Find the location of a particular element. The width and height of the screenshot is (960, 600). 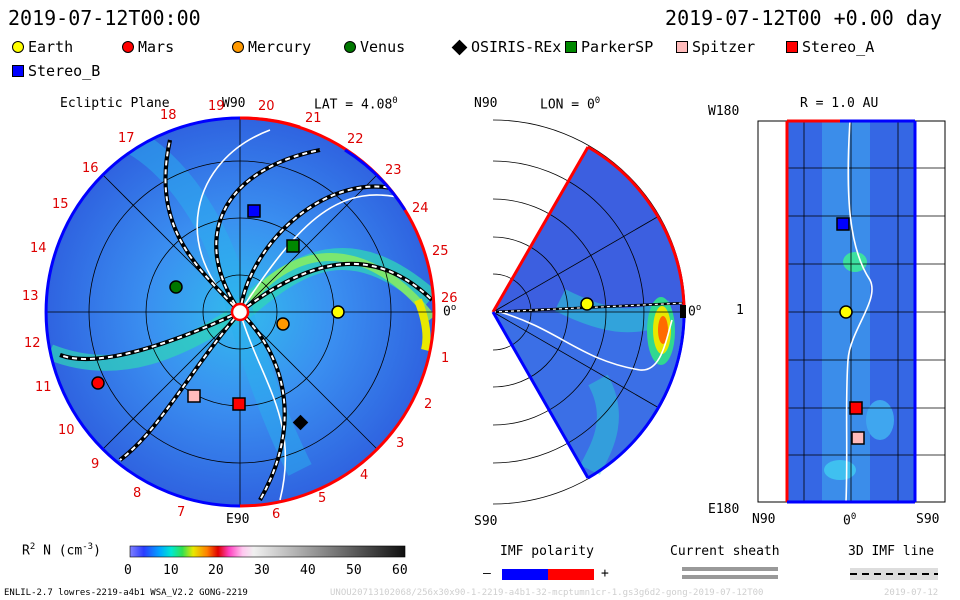

svg-text: 21 is located at coordinates (313, 118).